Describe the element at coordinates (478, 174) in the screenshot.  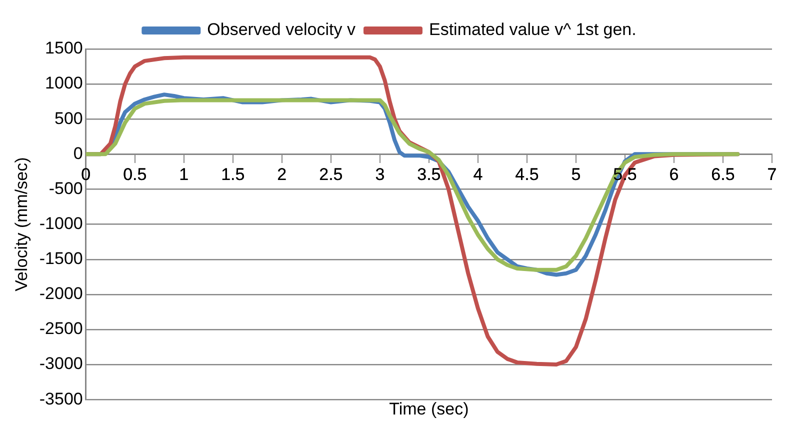
I see `x-tick-label: 4` at that location.